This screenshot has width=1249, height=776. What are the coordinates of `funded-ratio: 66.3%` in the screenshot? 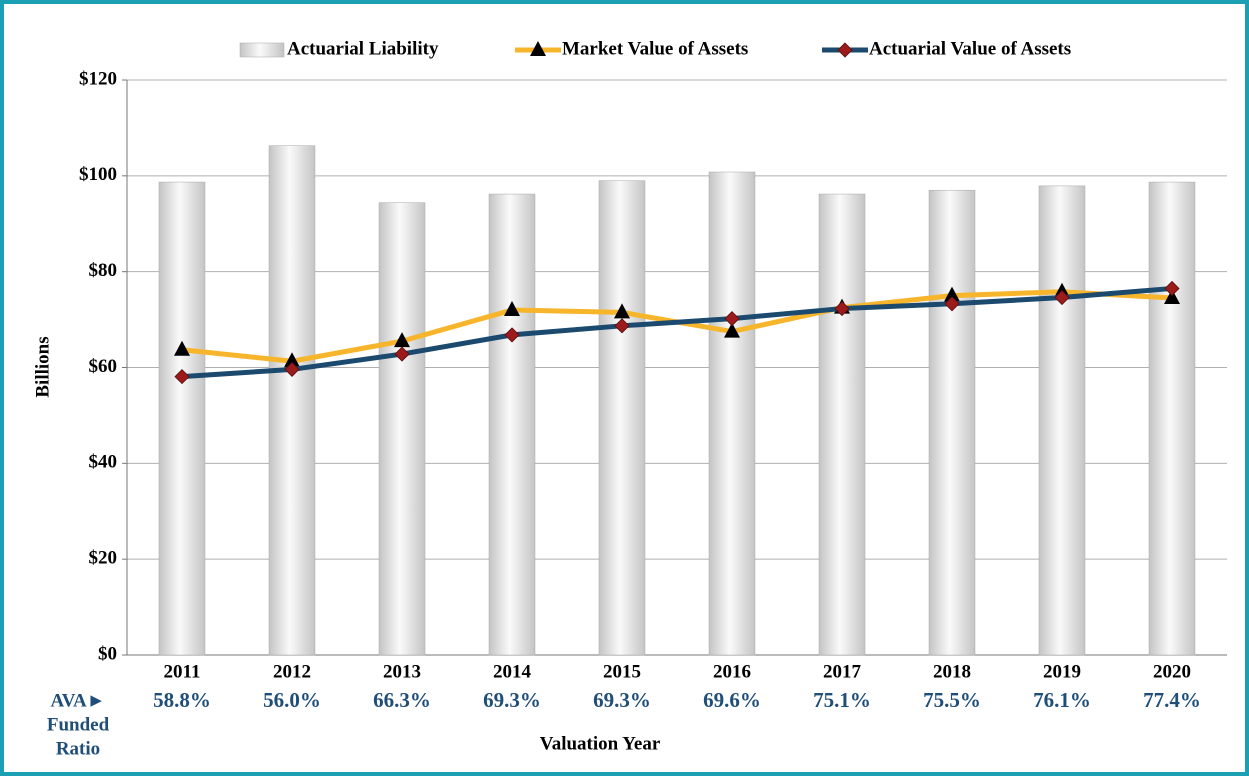 It's located at (402, 700).